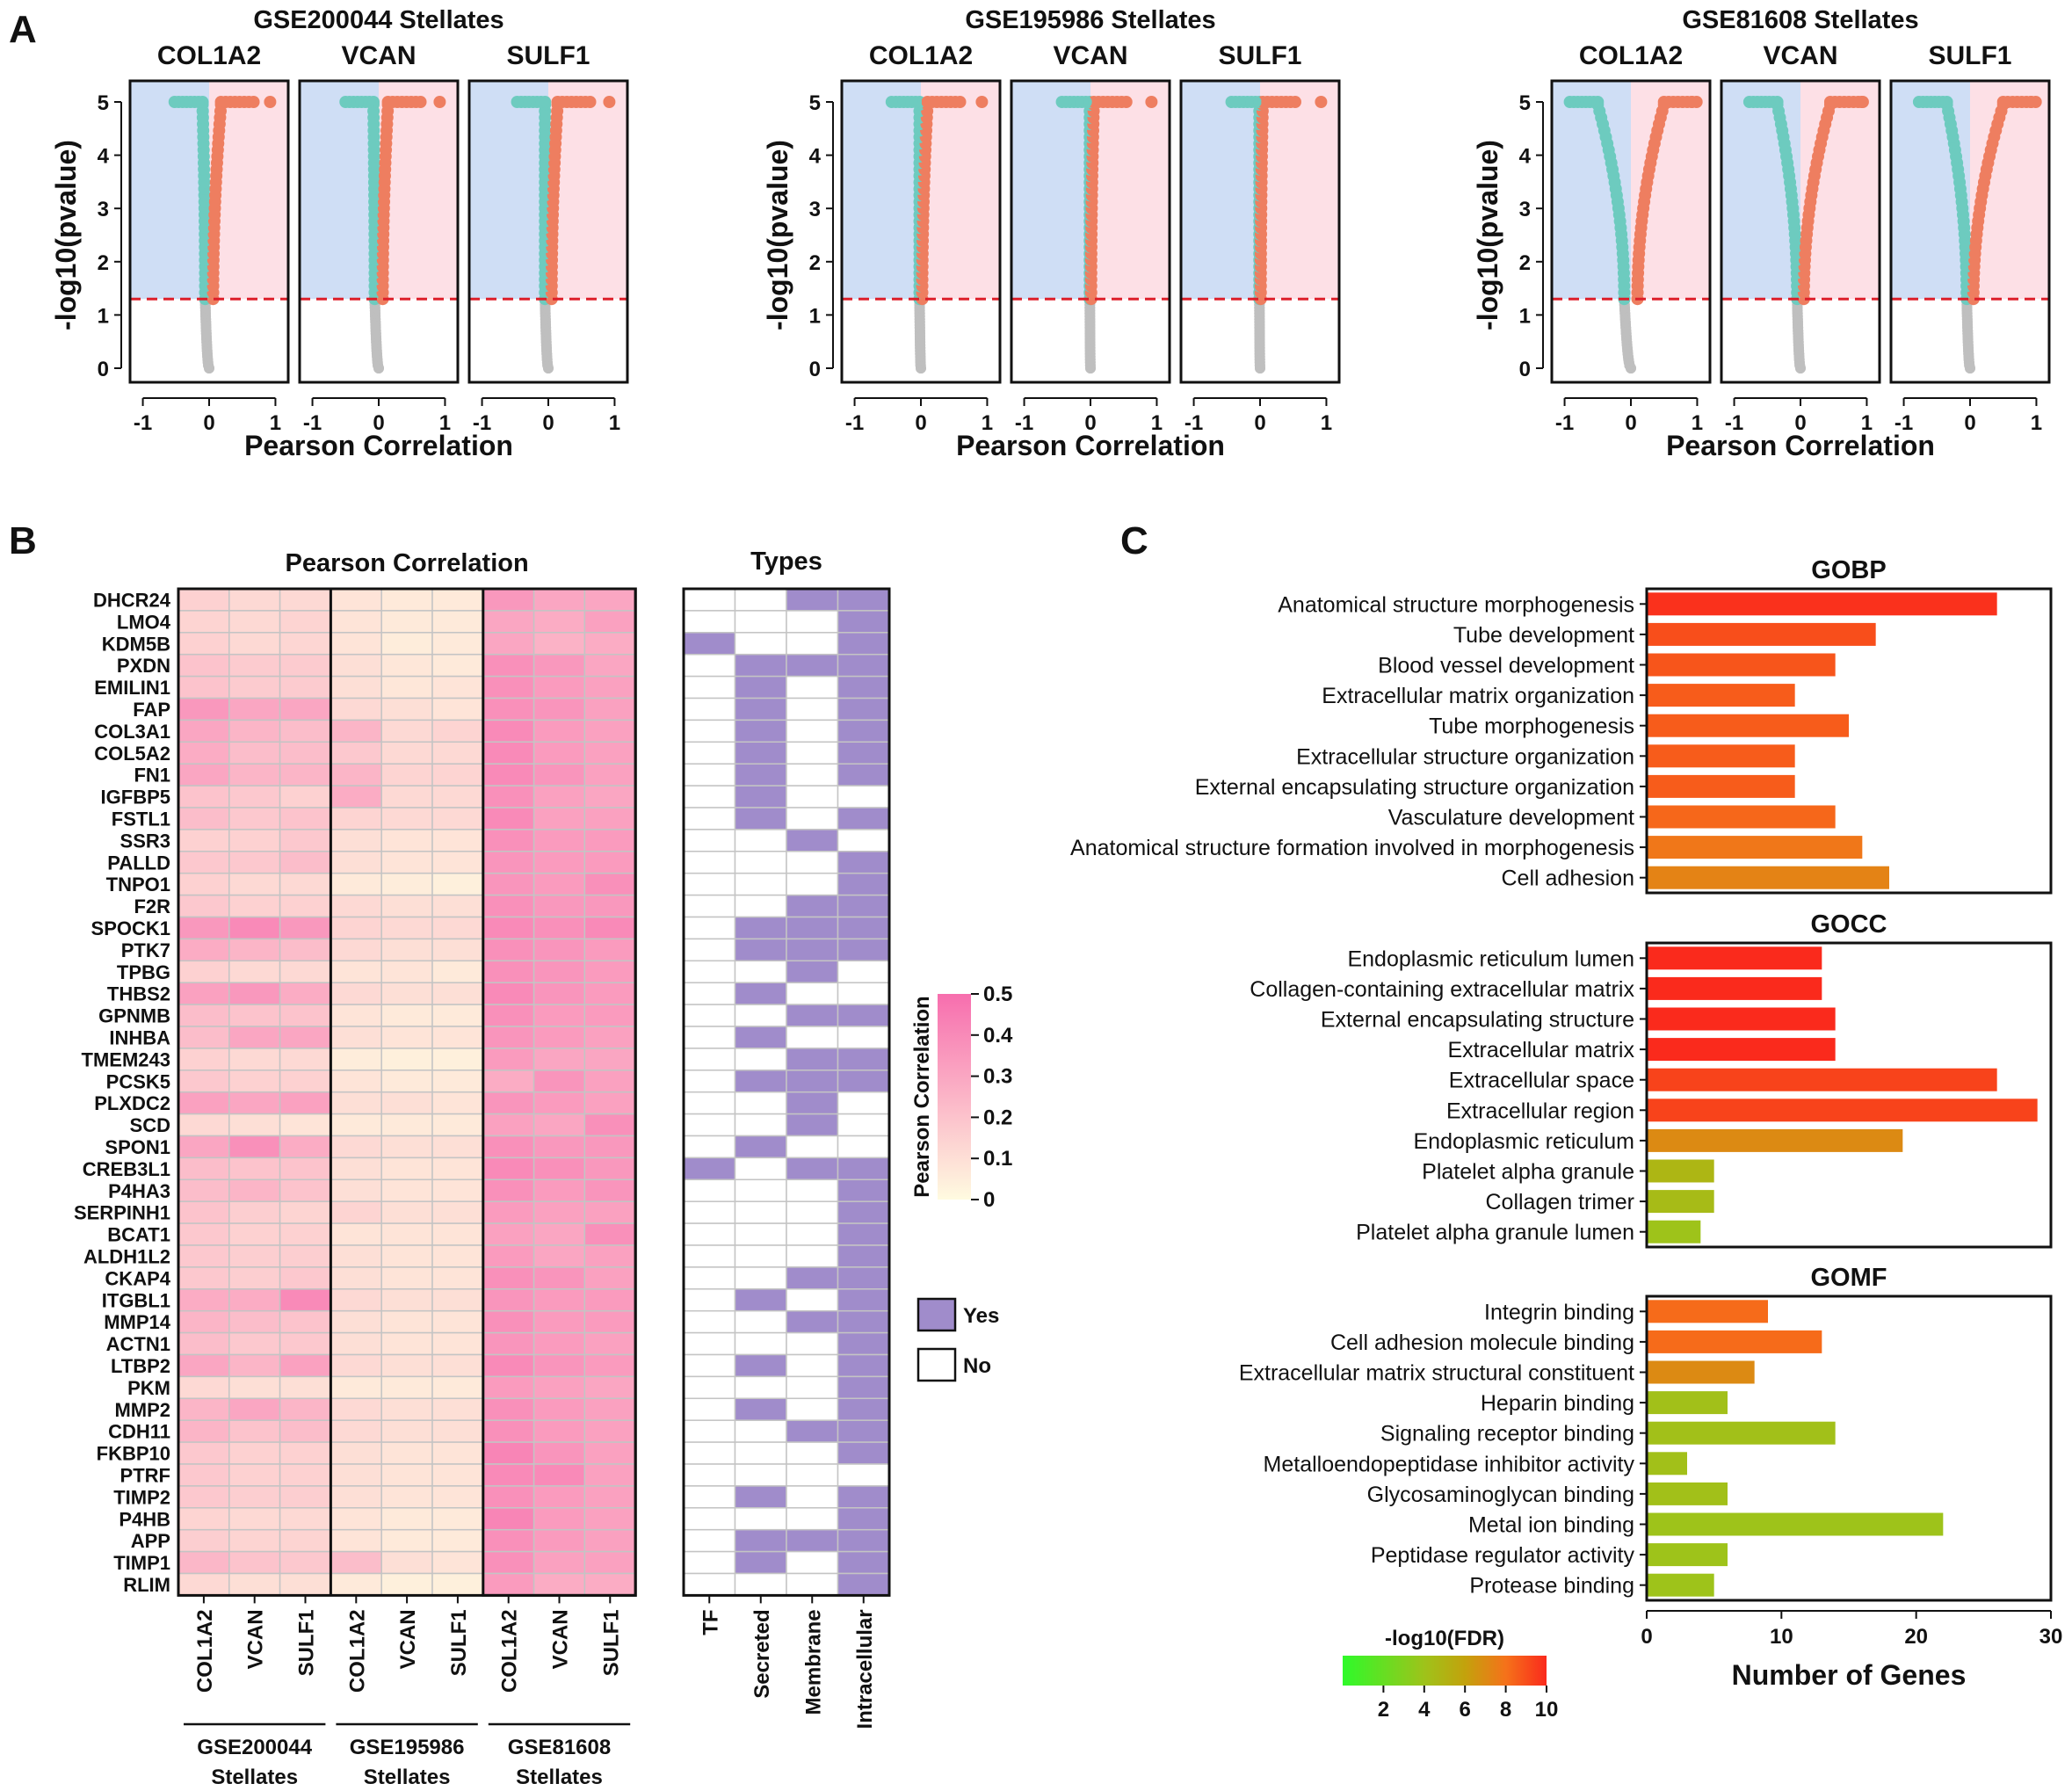  Describe the element at coordinates (378, 446) in the screenshot. I see `x-axis-label: Pearson Correlation` at that location.